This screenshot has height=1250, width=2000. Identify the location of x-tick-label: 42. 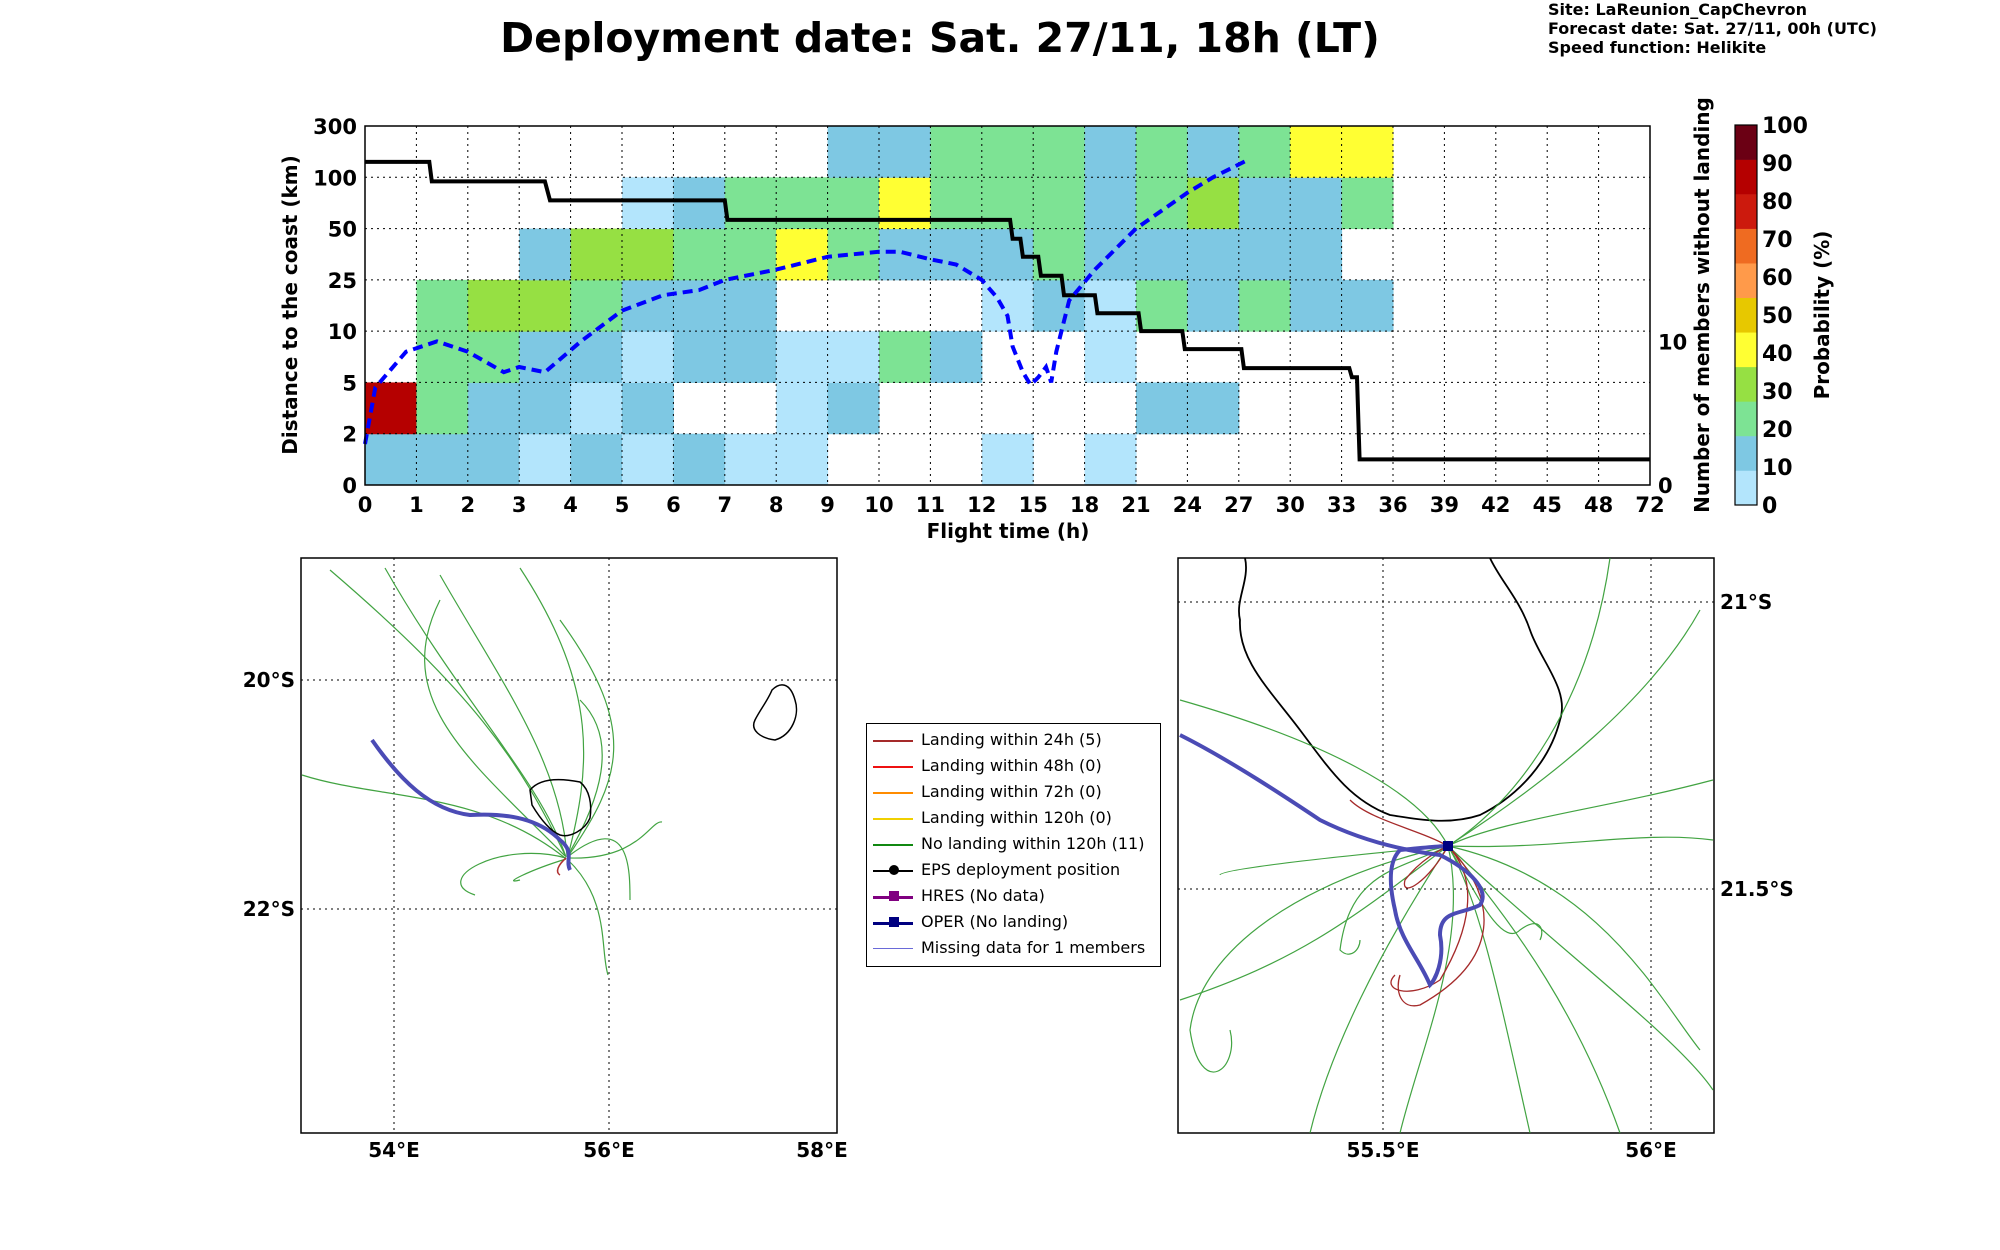
(1495, 505).